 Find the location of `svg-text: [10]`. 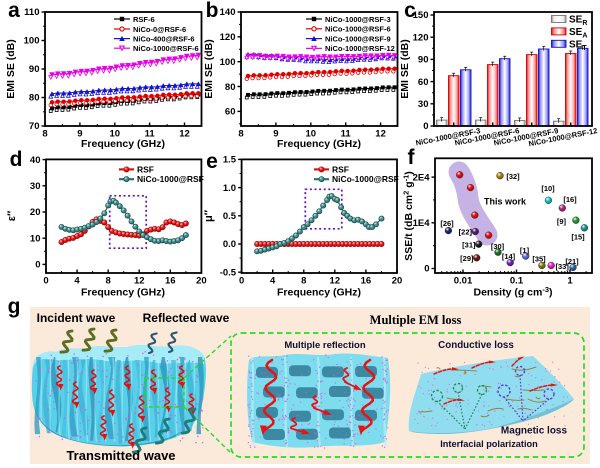

svg-text: [10] is located at coordinates (548, 188).